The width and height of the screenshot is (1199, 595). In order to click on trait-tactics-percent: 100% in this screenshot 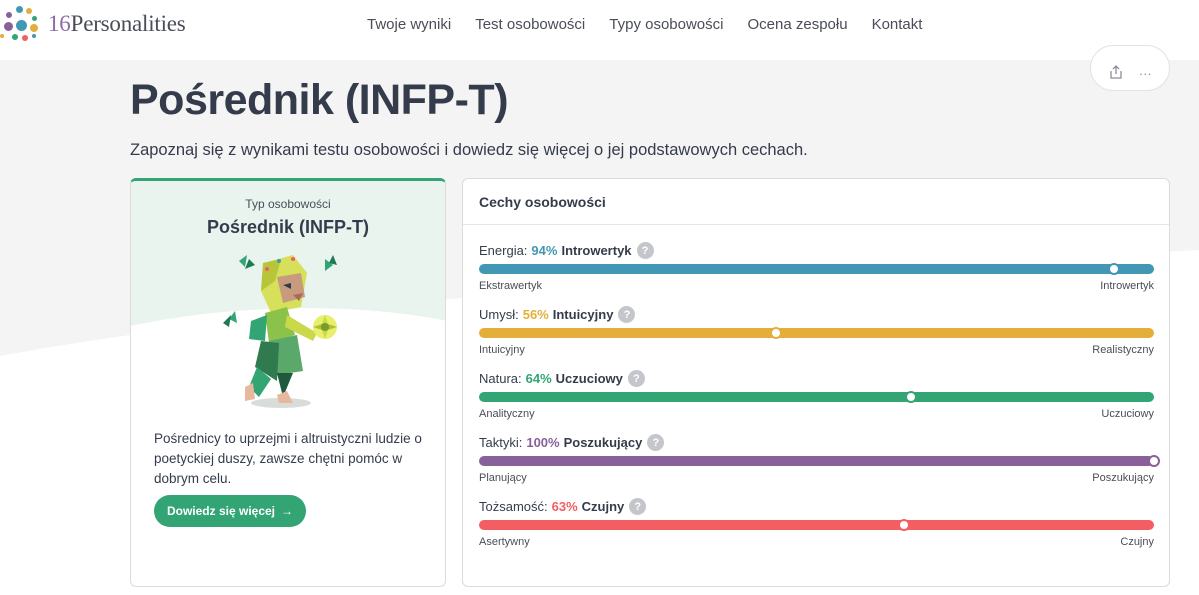, I will do `click(543, 442)`.